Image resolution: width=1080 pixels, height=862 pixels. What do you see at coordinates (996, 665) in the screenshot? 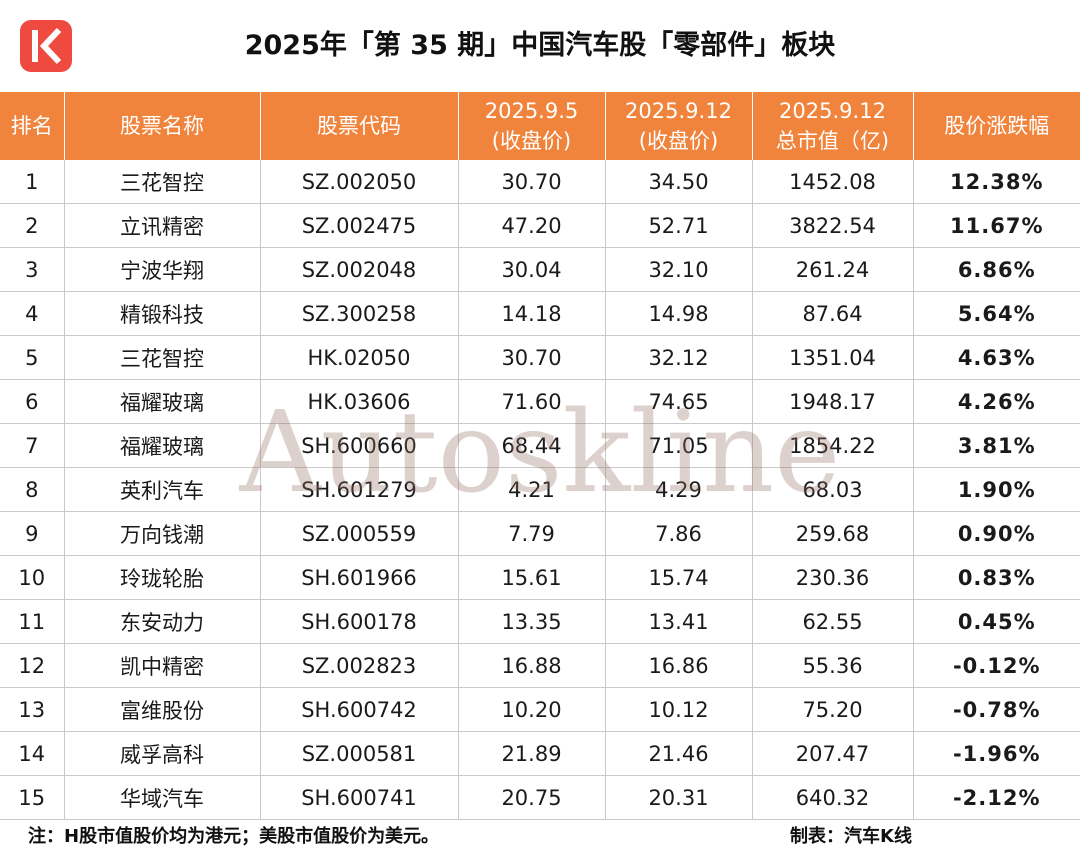
I see `price-change-cell: -0.12%` at bounding box center [996, 665].